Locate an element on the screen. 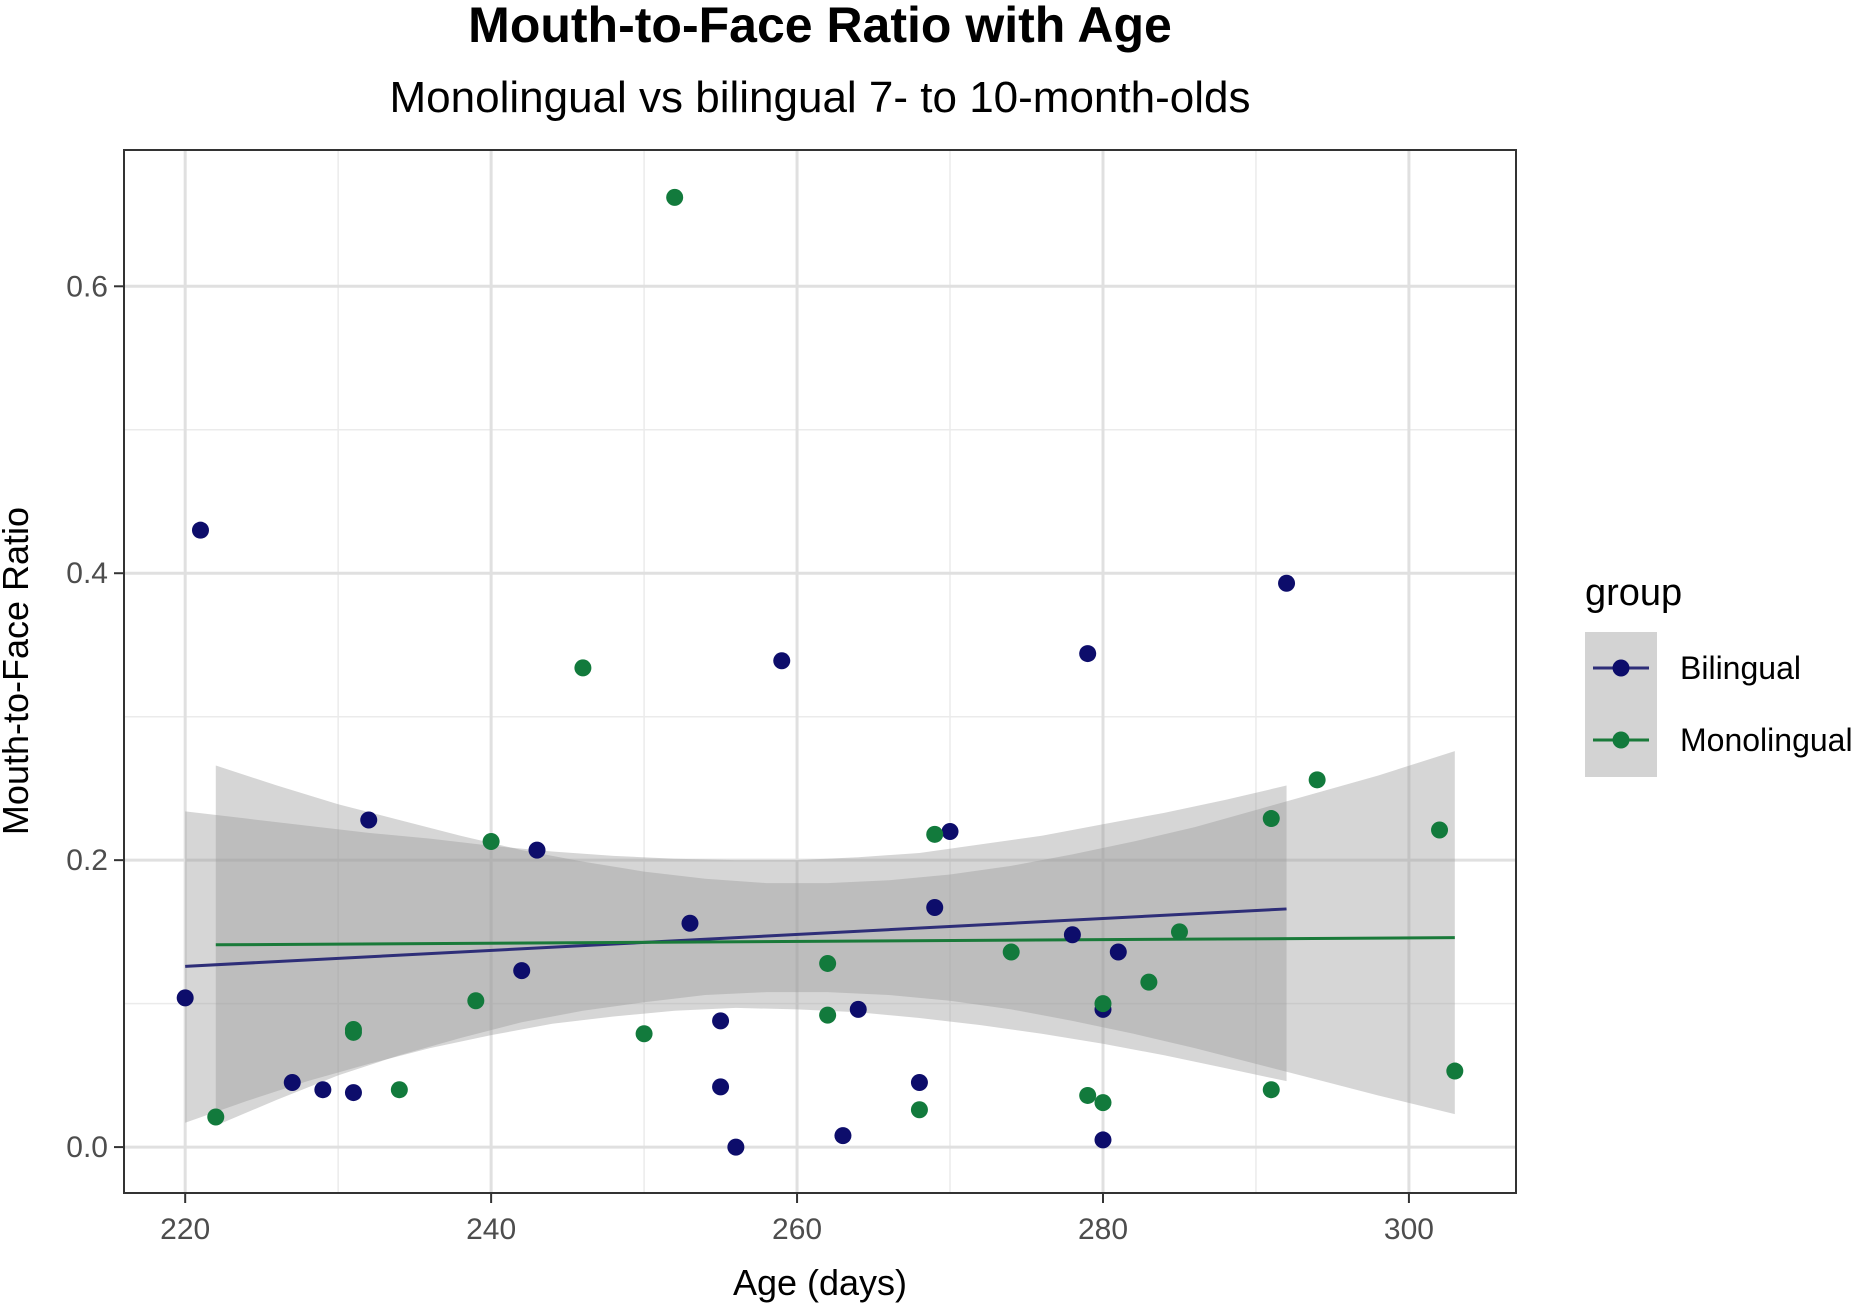  x-tick-label: 280 is located at coordinates (1103, 1229).